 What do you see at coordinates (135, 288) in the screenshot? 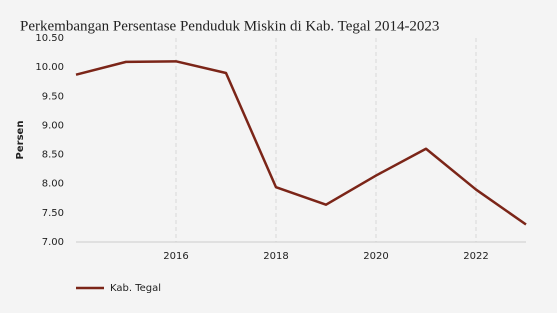
I see `legend-label: Kab. Tegal` at bounding box center [135, 288].